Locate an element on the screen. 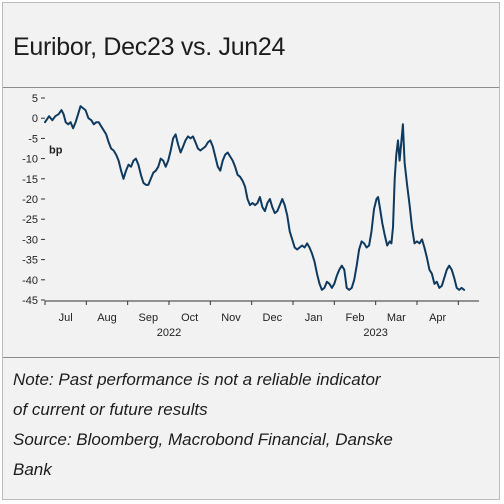  y-tick-label: -35 is located at coordinates (30, 261).